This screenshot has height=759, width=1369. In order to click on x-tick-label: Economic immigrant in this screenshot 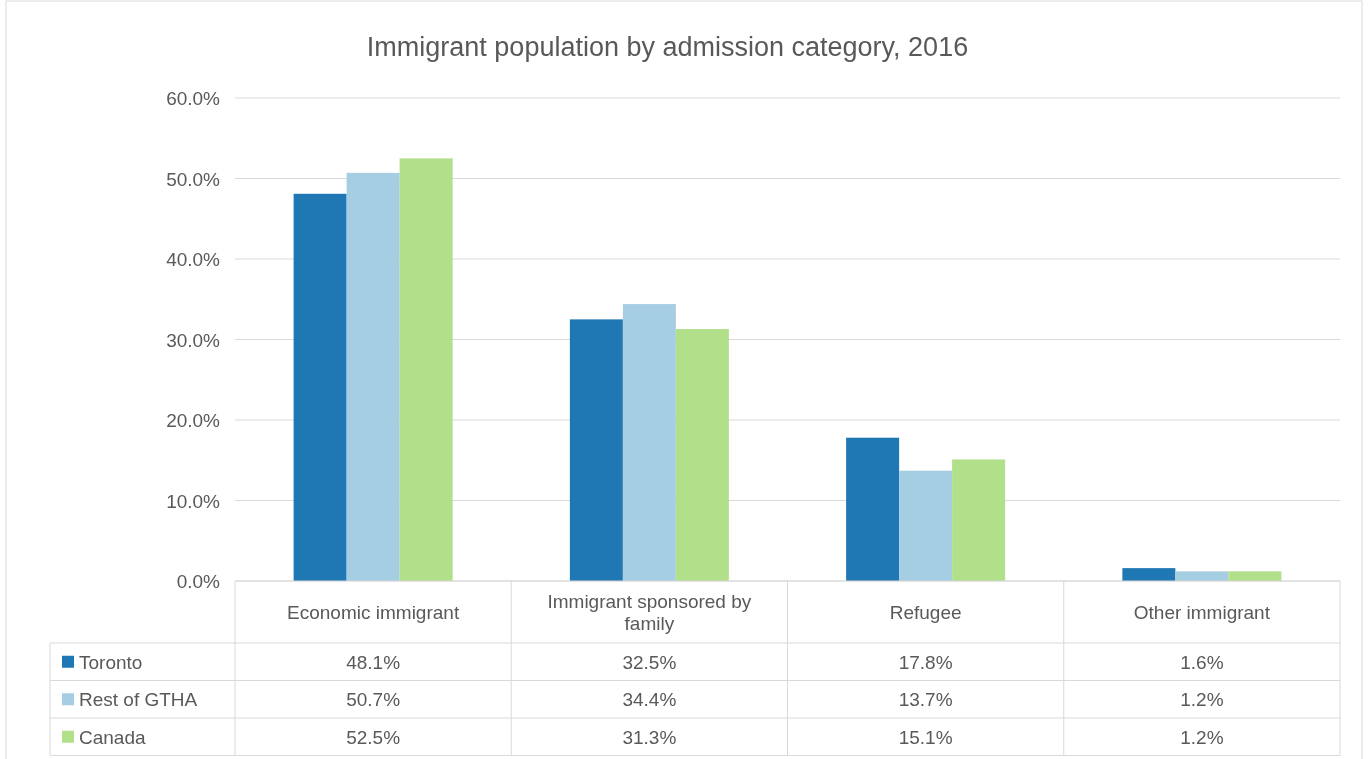, I will do `click(373, 612)`.